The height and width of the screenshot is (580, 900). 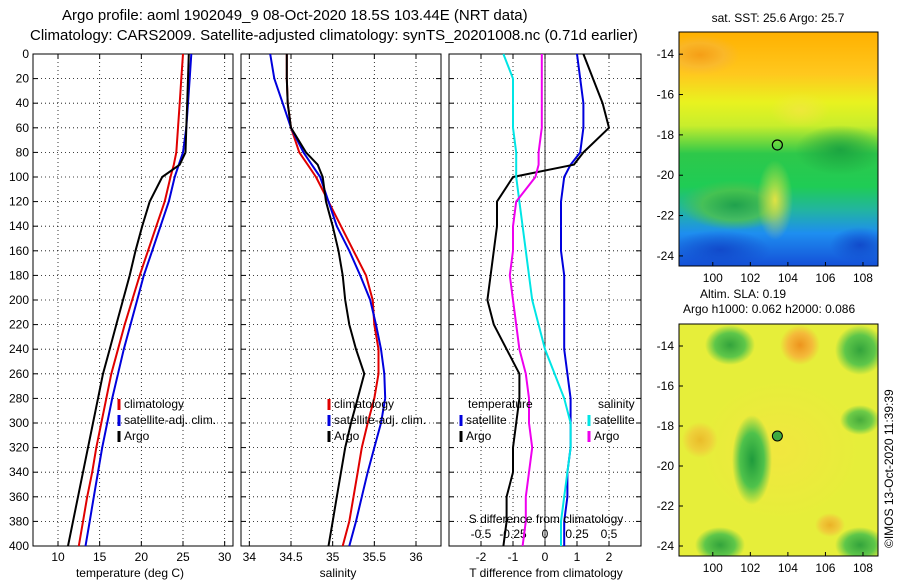 What do you see at coordinates (19, 423) in the screenshot?
I see `y-tick-label: 300` at bounding box center [19, 423].